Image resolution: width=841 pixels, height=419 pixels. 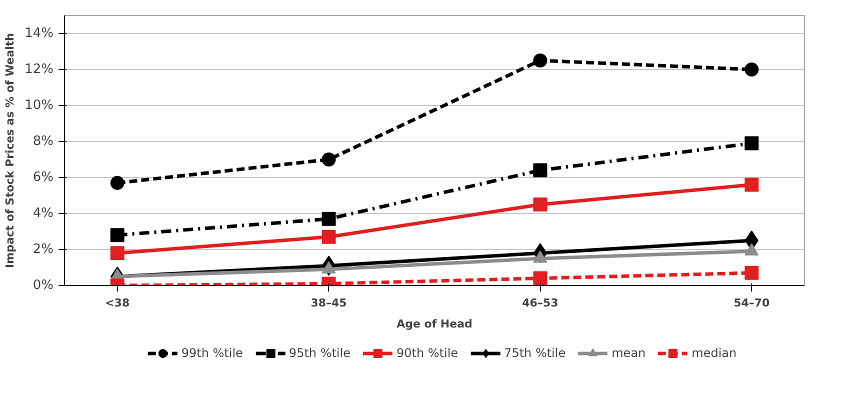 What do you see at coordinates (714, 353) in the screenshot?
I see `legend-label: median` at bounding box center [714, 353].